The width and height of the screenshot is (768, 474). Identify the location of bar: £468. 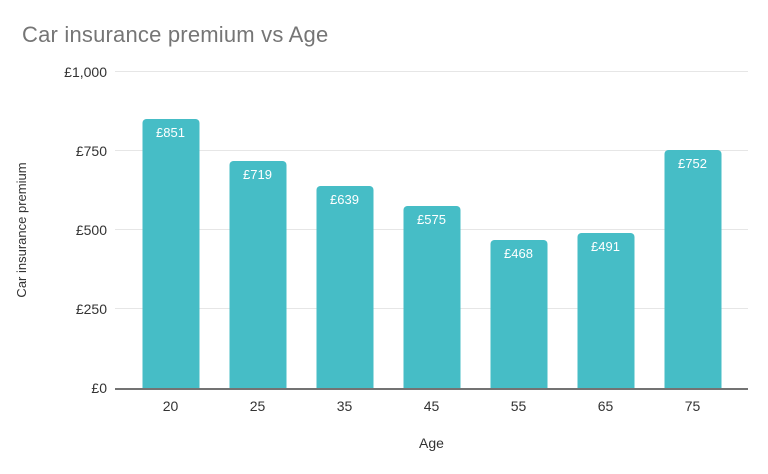
(518, 314).